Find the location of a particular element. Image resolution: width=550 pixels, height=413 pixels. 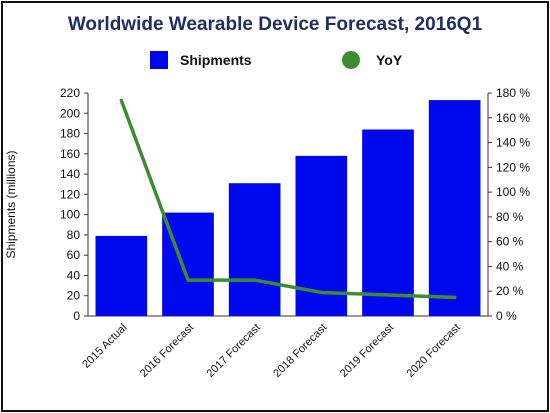

y2-tick-label: 40 % is located at coordinates (510, 266).